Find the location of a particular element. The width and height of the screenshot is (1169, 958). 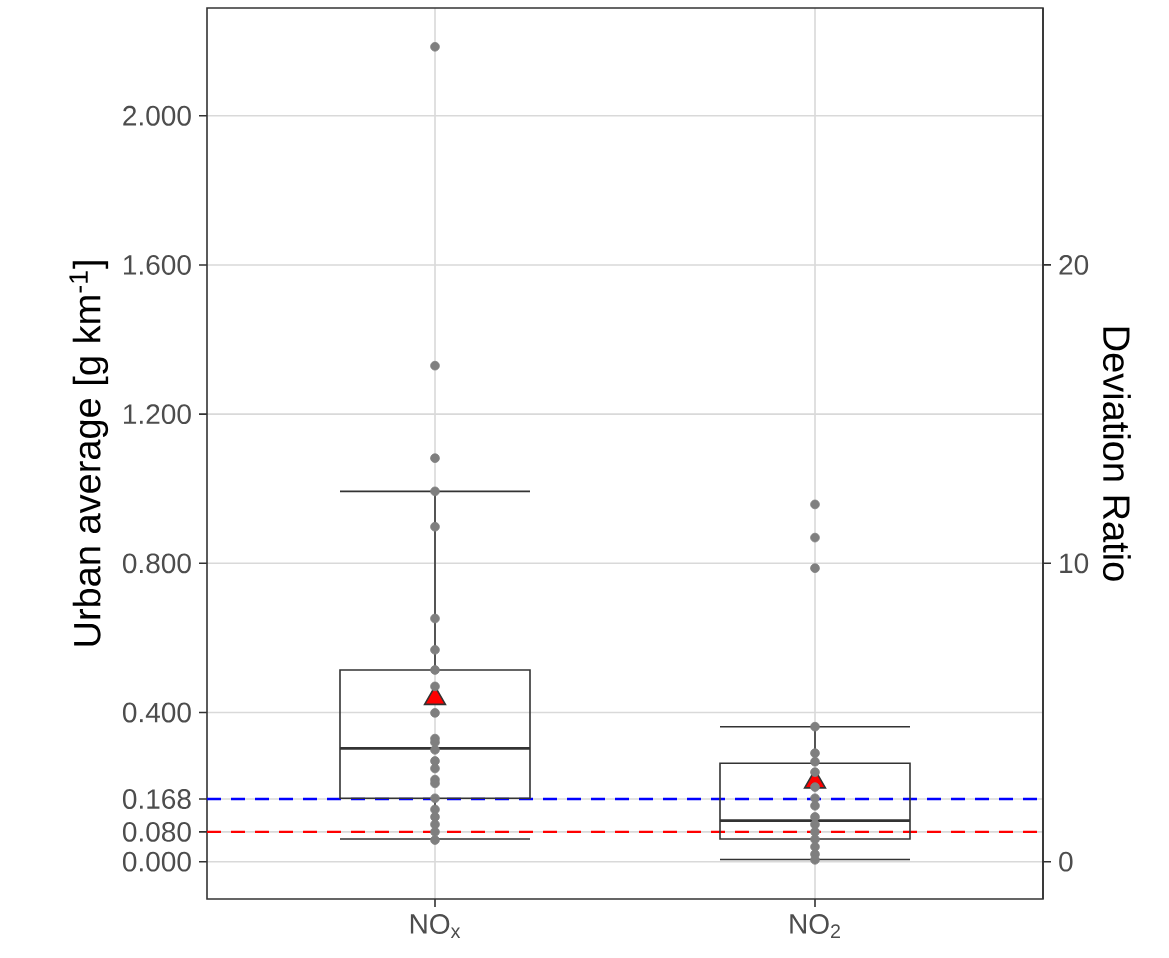

y-tick-label: 0.000 is located at coordinates (156, 861).